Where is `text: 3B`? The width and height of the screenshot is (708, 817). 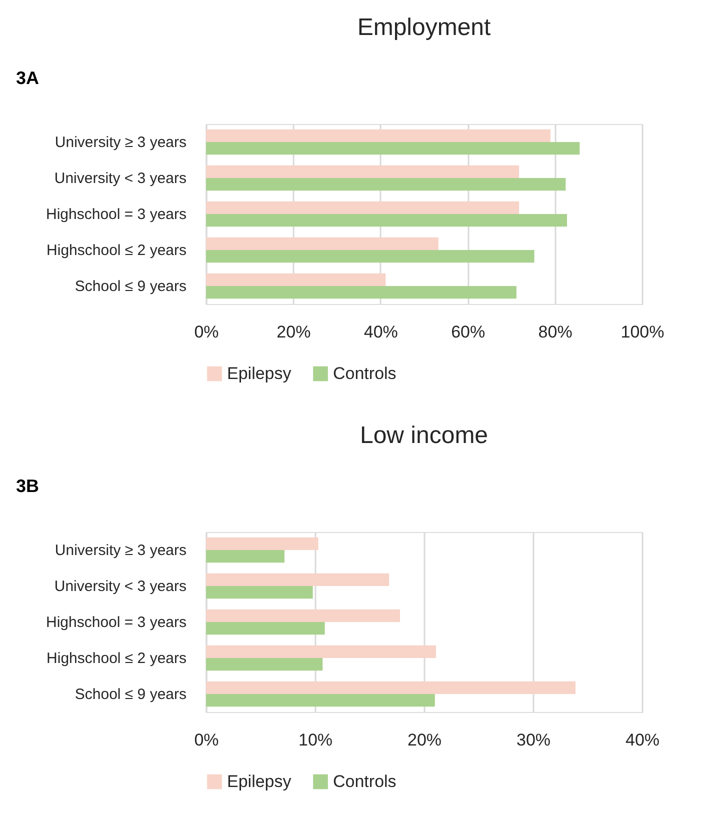 text: 3B is located at coordinates (28, 486).